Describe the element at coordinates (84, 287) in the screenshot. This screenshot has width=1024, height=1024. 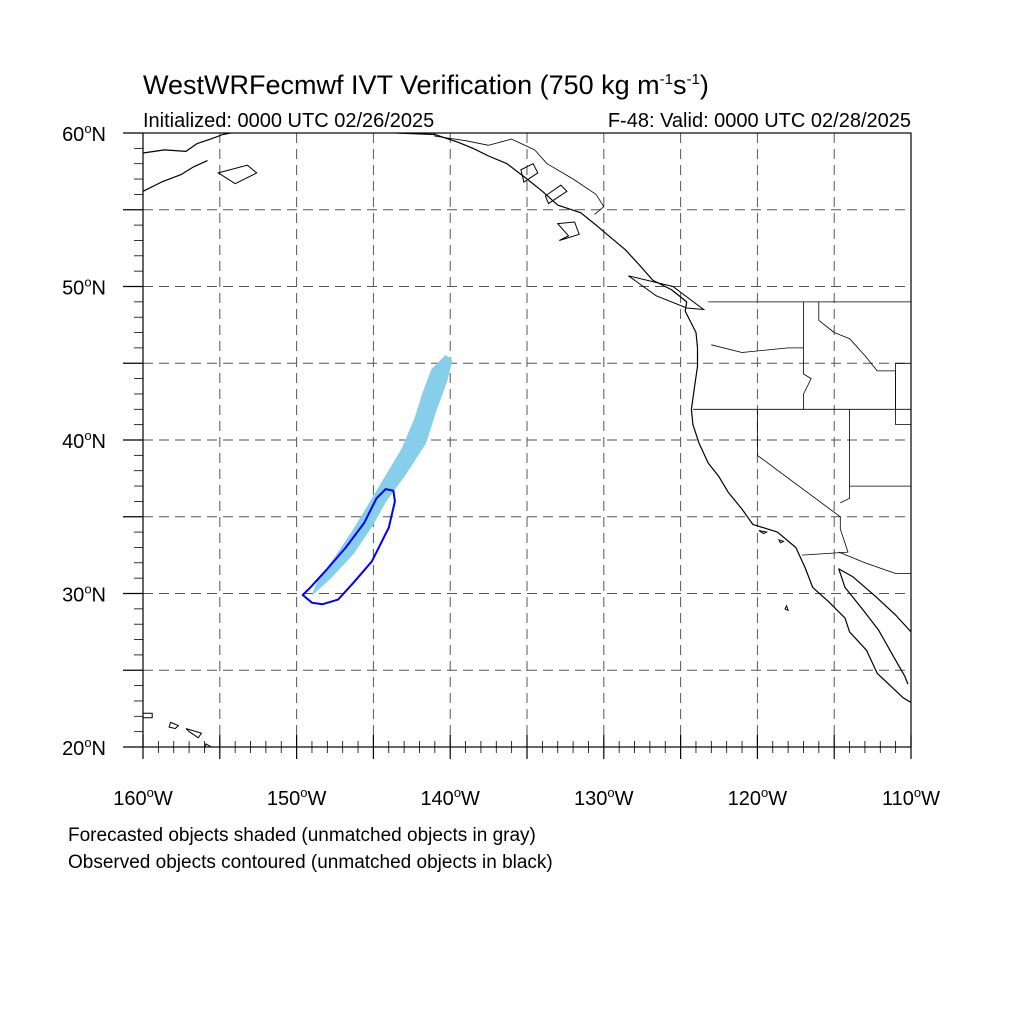
I see `lat-label: 50oN` at that location.